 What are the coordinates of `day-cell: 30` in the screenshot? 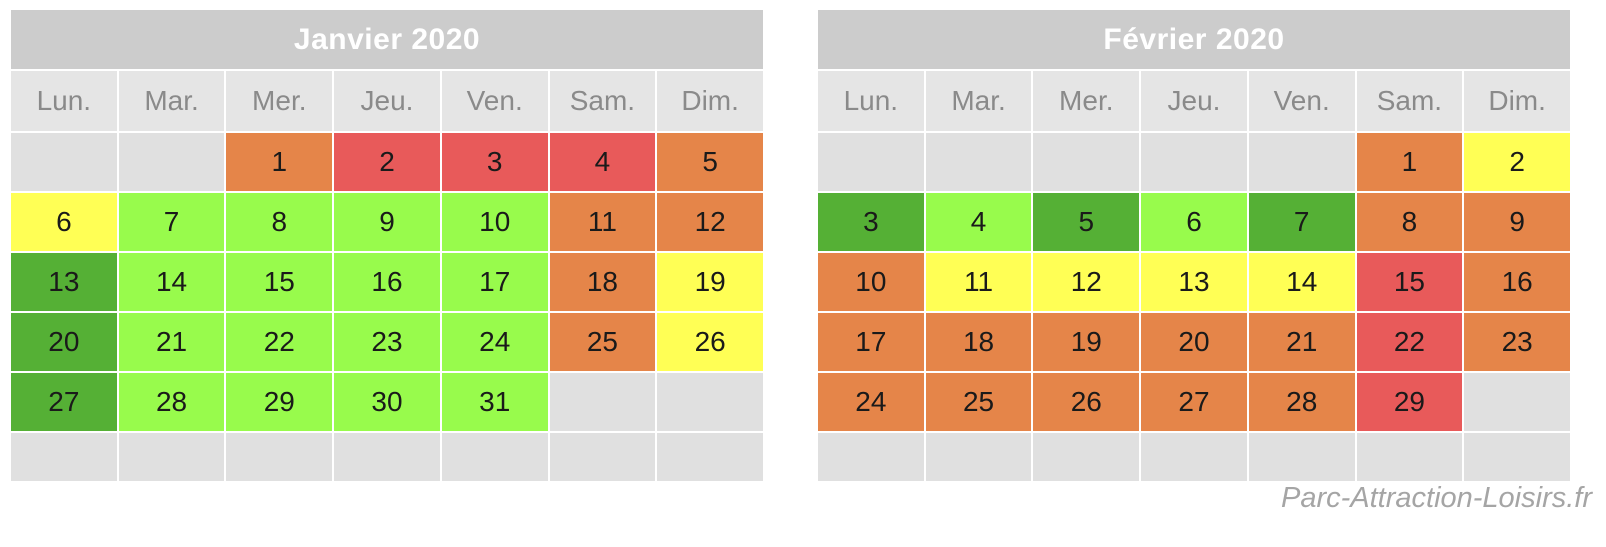 It's located at (387, 402).